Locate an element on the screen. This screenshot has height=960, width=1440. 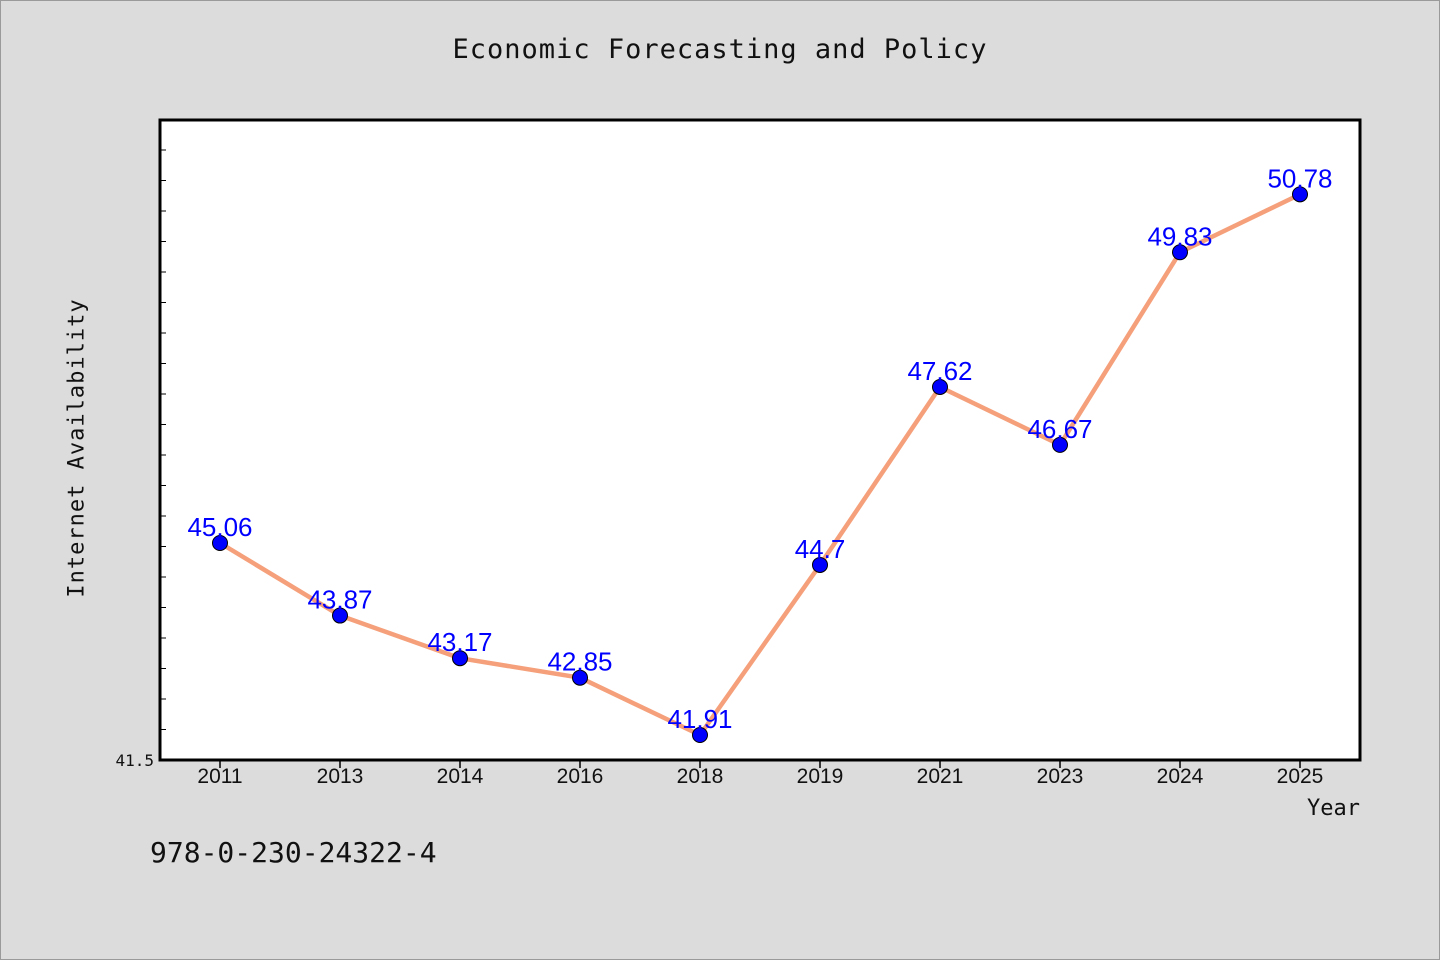
data-label: 44.7 is located at coordinates (820, 549).